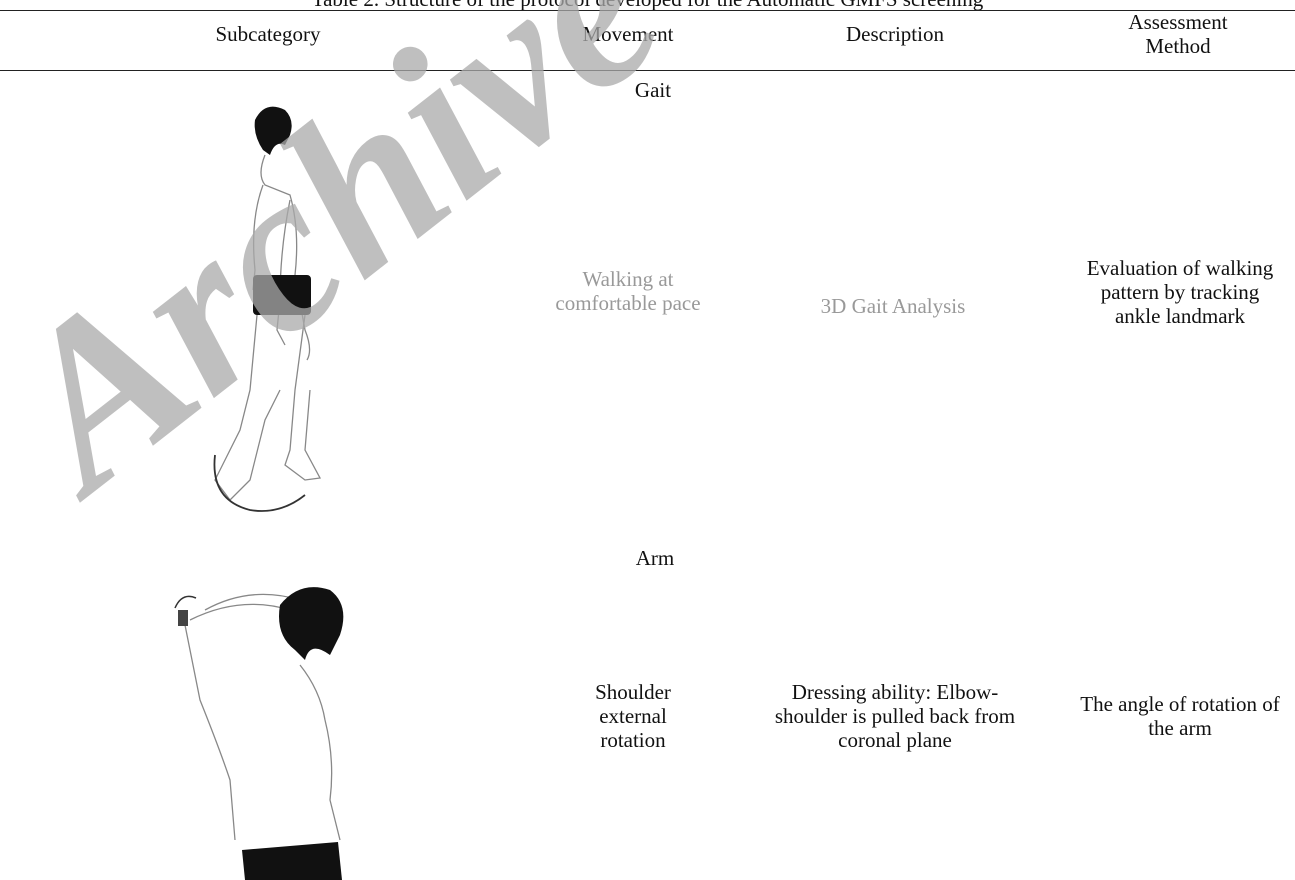  Describe the element at coordinates (1180, 716) in the screenshot. I see `method-cell: The angle of rotation of the arm` at that location.